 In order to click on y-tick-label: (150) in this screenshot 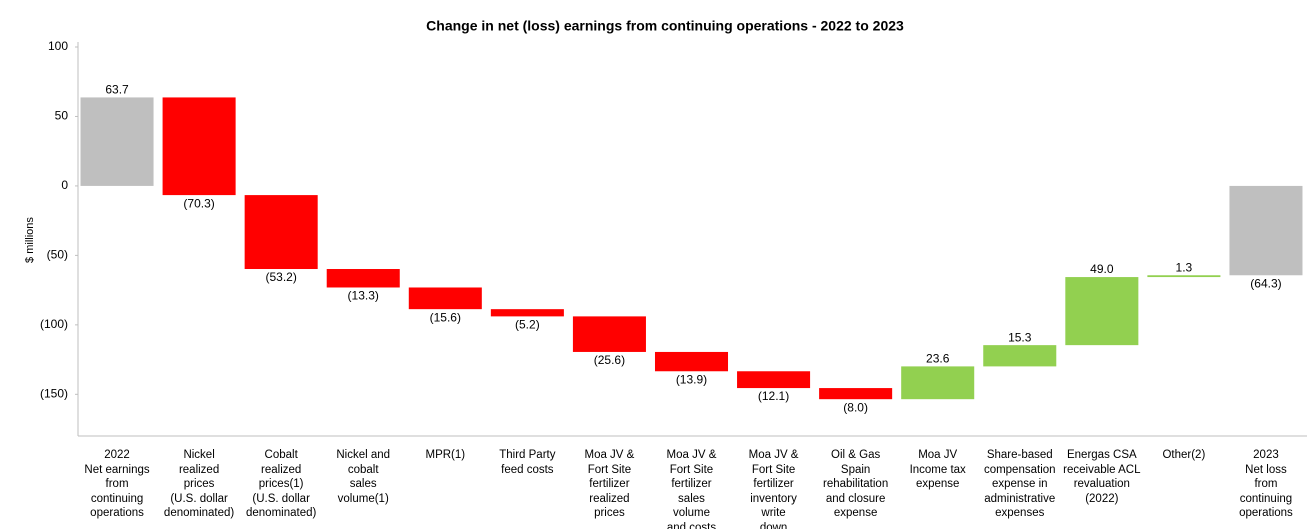, I will do `click(54, 393)`.